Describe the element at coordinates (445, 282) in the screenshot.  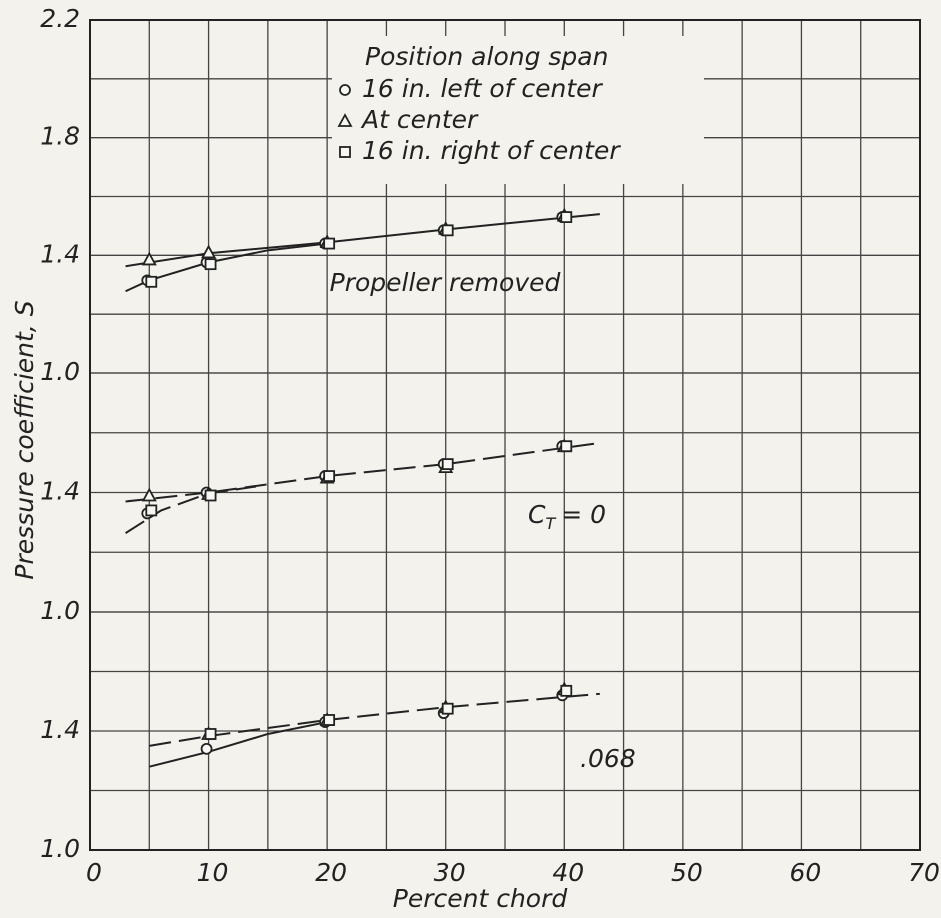
I see `annotation: Propeller removed` at that location.